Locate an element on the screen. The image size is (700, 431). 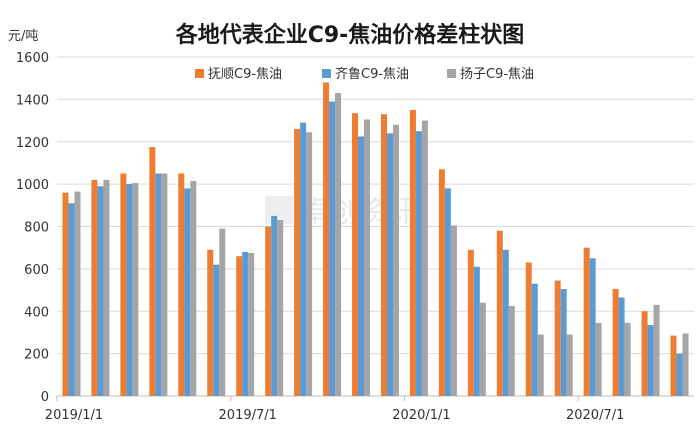
y-tick-label: 1200 is located at coordinates (32, 143).